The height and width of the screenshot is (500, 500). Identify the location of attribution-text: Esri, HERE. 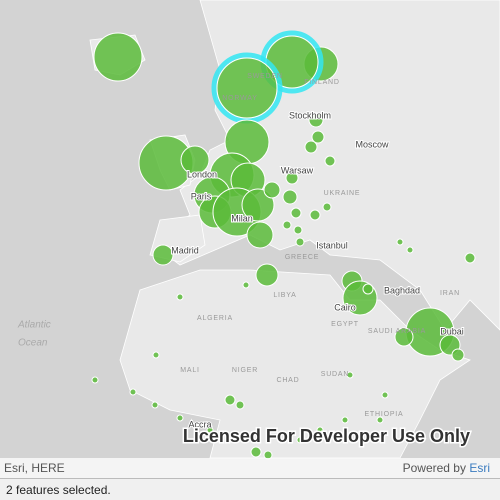
(34, 468).